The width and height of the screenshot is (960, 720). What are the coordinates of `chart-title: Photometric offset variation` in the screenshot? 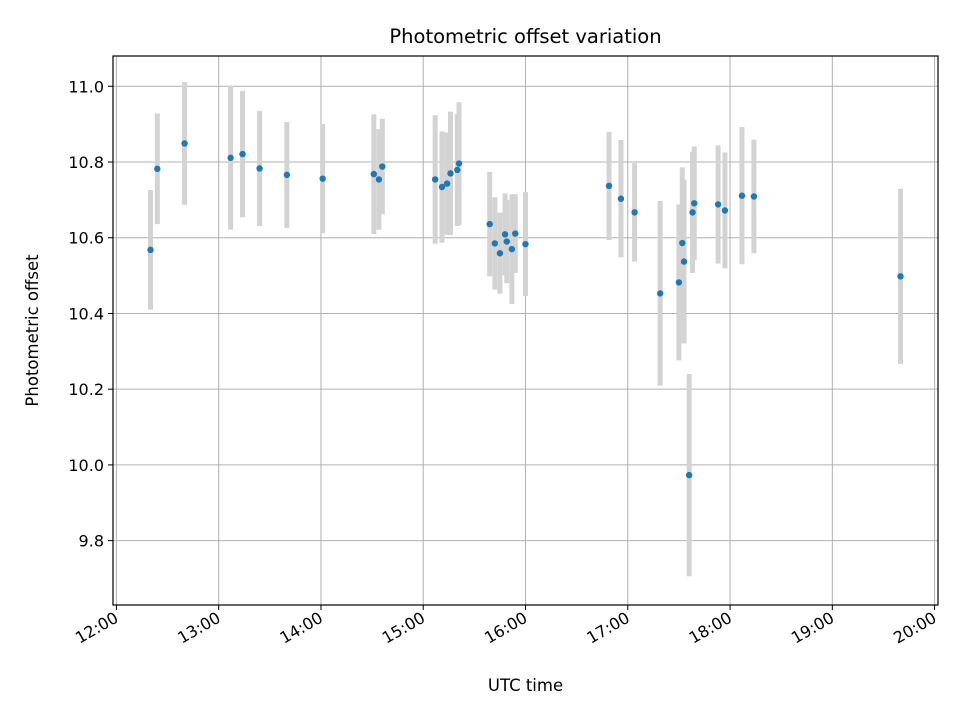 It's located at (525, 36).